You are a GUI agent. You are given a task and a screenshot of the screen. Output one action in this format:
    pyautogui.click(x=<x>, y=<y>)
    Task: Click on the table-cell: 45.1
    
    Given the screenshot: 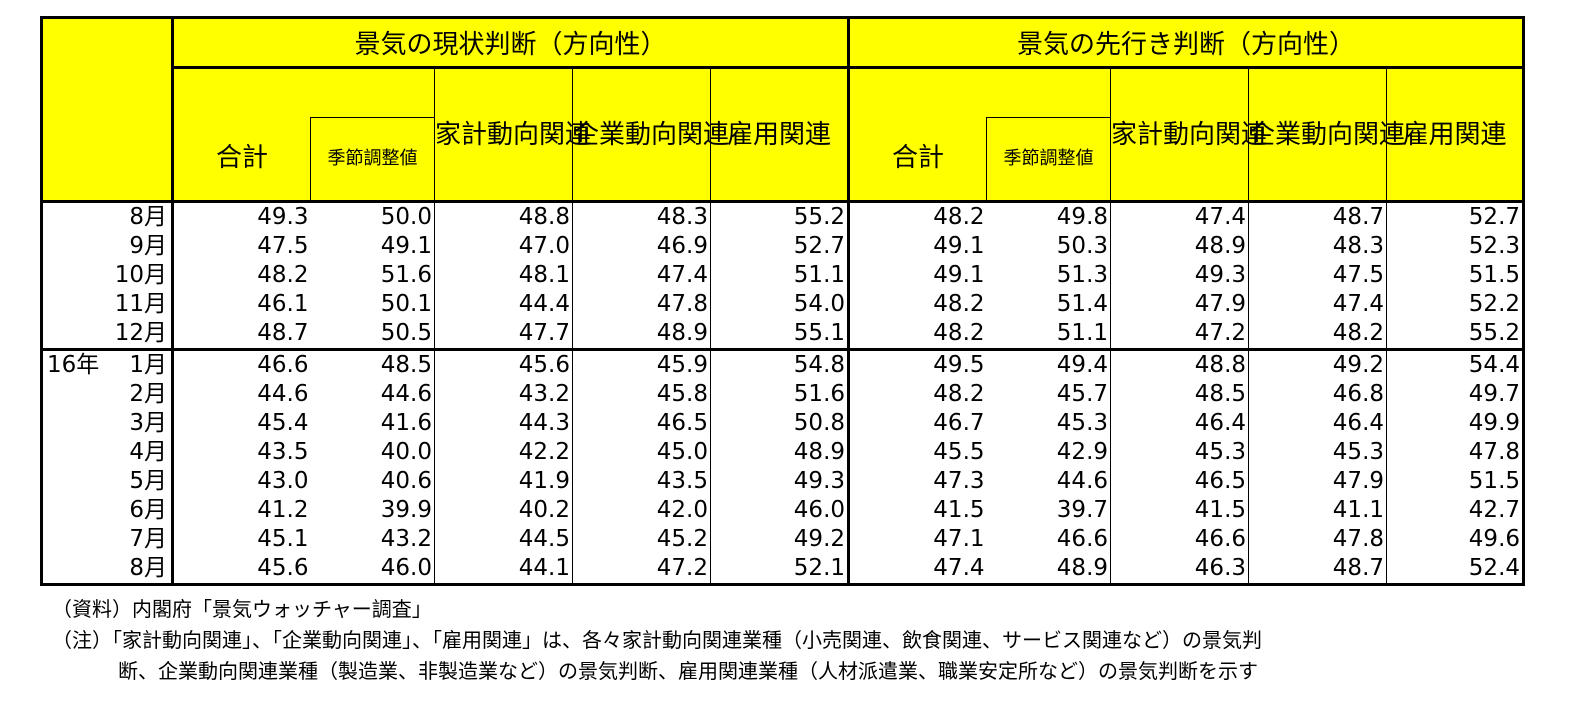 What is the action you would take?
    pyautogui.click(x=283, y=538)
    